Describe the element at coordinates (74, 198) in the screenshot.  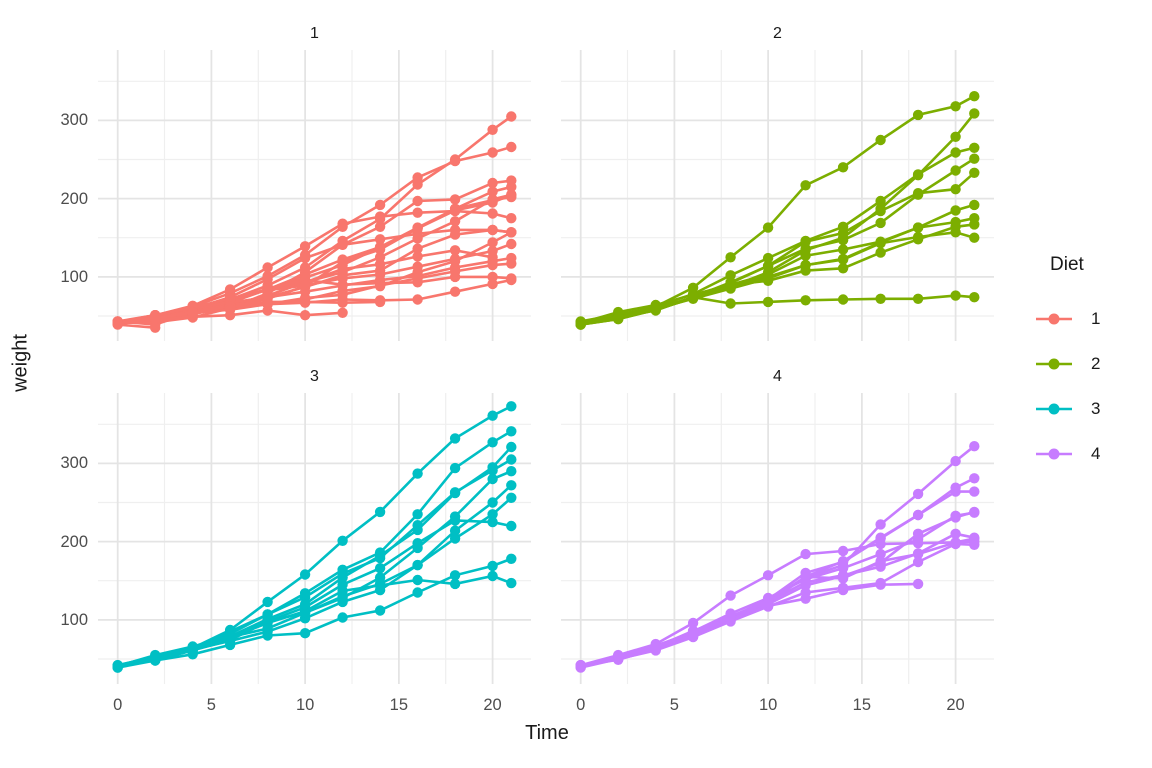
I see `y-tick-label: 200` at that location.